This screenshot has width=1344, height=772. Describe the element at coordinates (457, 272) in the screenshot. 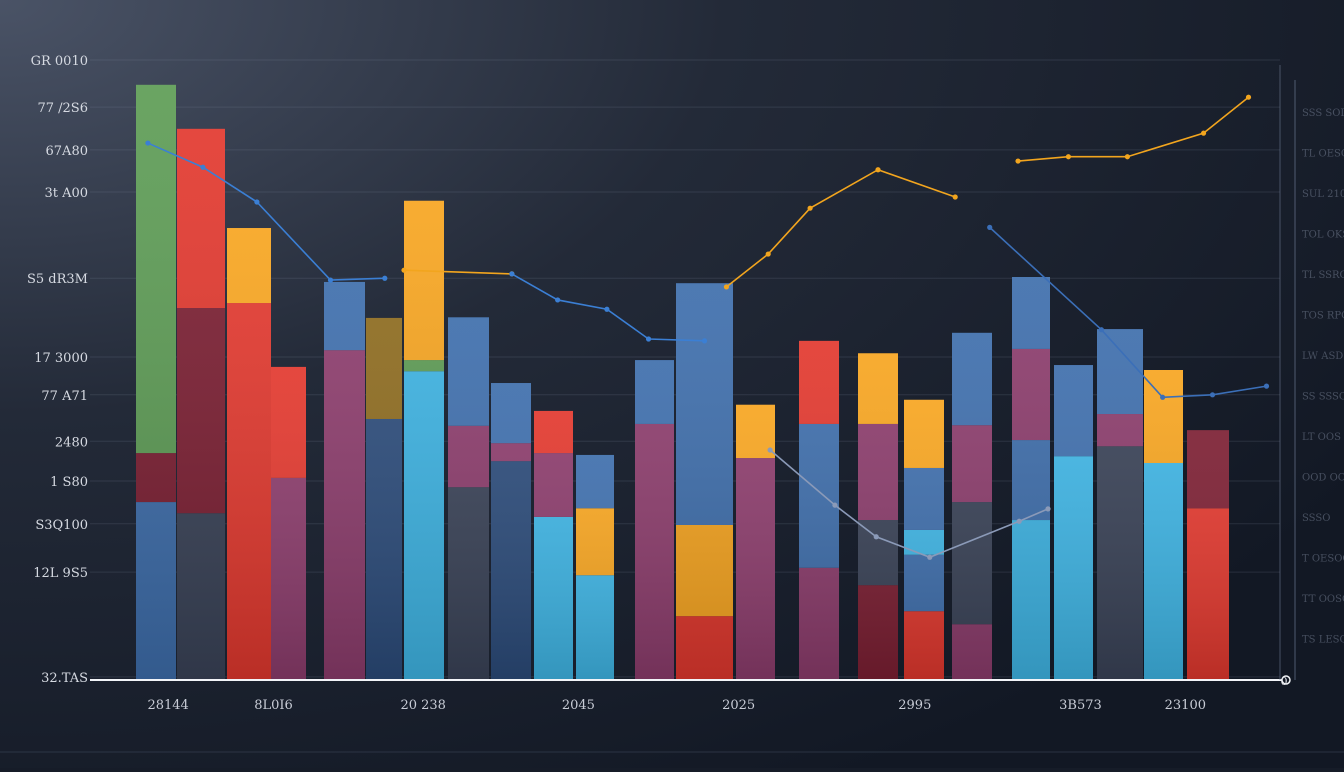

I see `series-line` at that location.